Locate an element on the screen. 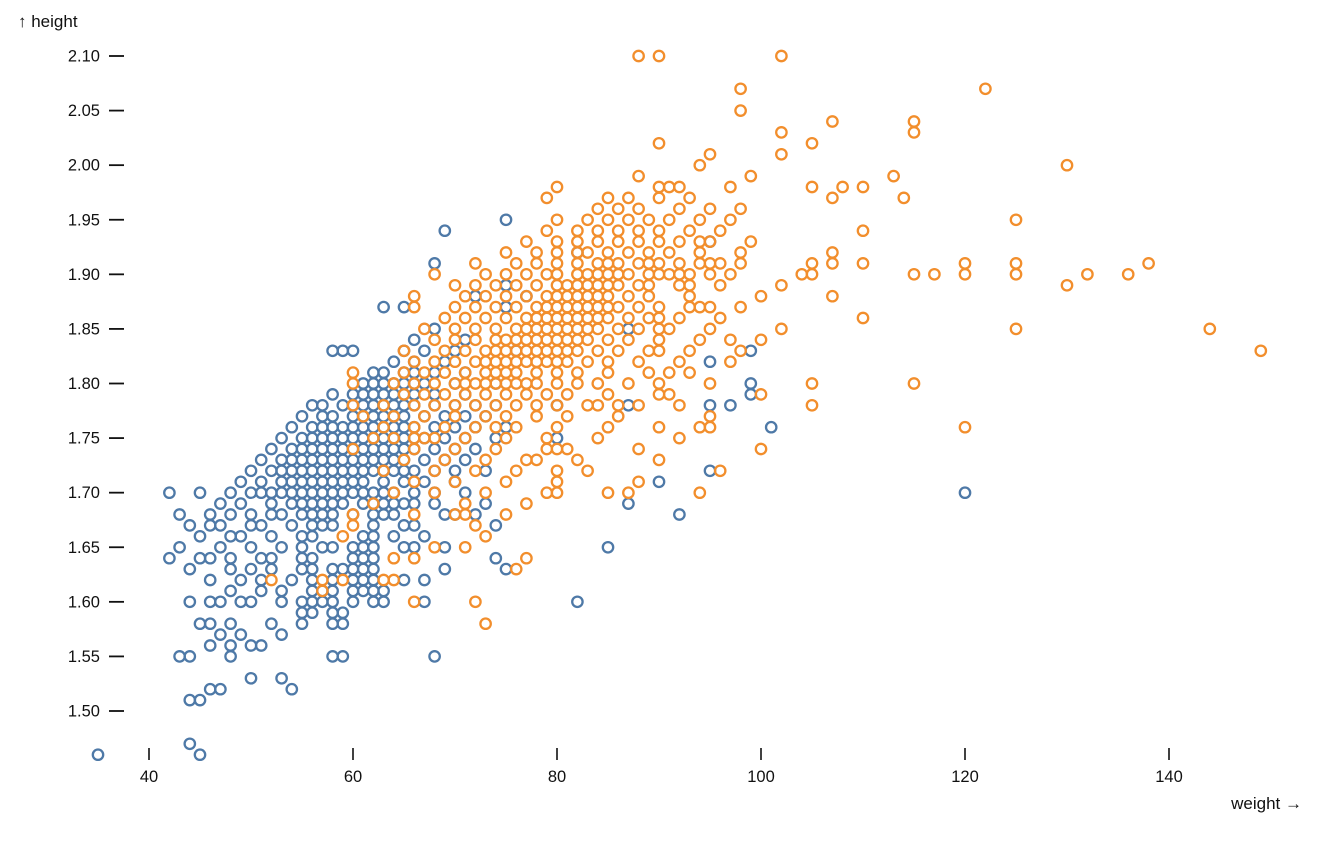 The width and height of the screenshot is (1324, 842). x-axis-tick-label: 100 is located at coordinates (761, 777).